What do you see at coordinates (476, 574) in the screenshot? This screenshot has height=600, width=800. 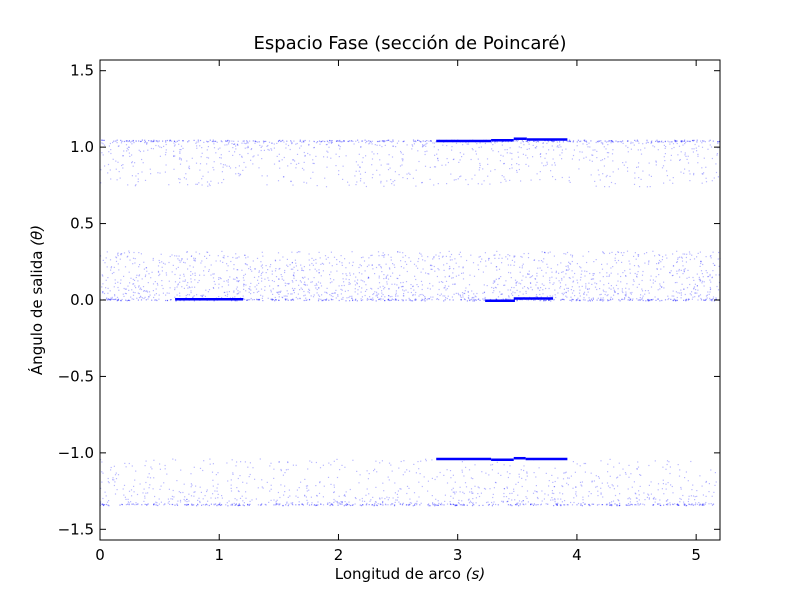 I see `x-axis-label-symbol: (s)` at bounding box center [476, 574].